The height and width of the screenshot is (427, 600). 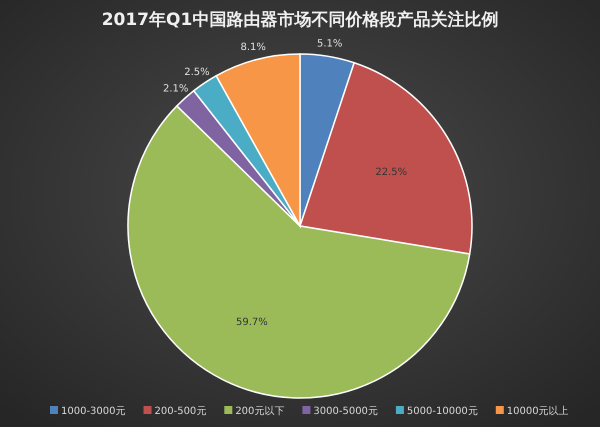 I want to click on legend-label: 200-500元, so click(x=180, y=411).